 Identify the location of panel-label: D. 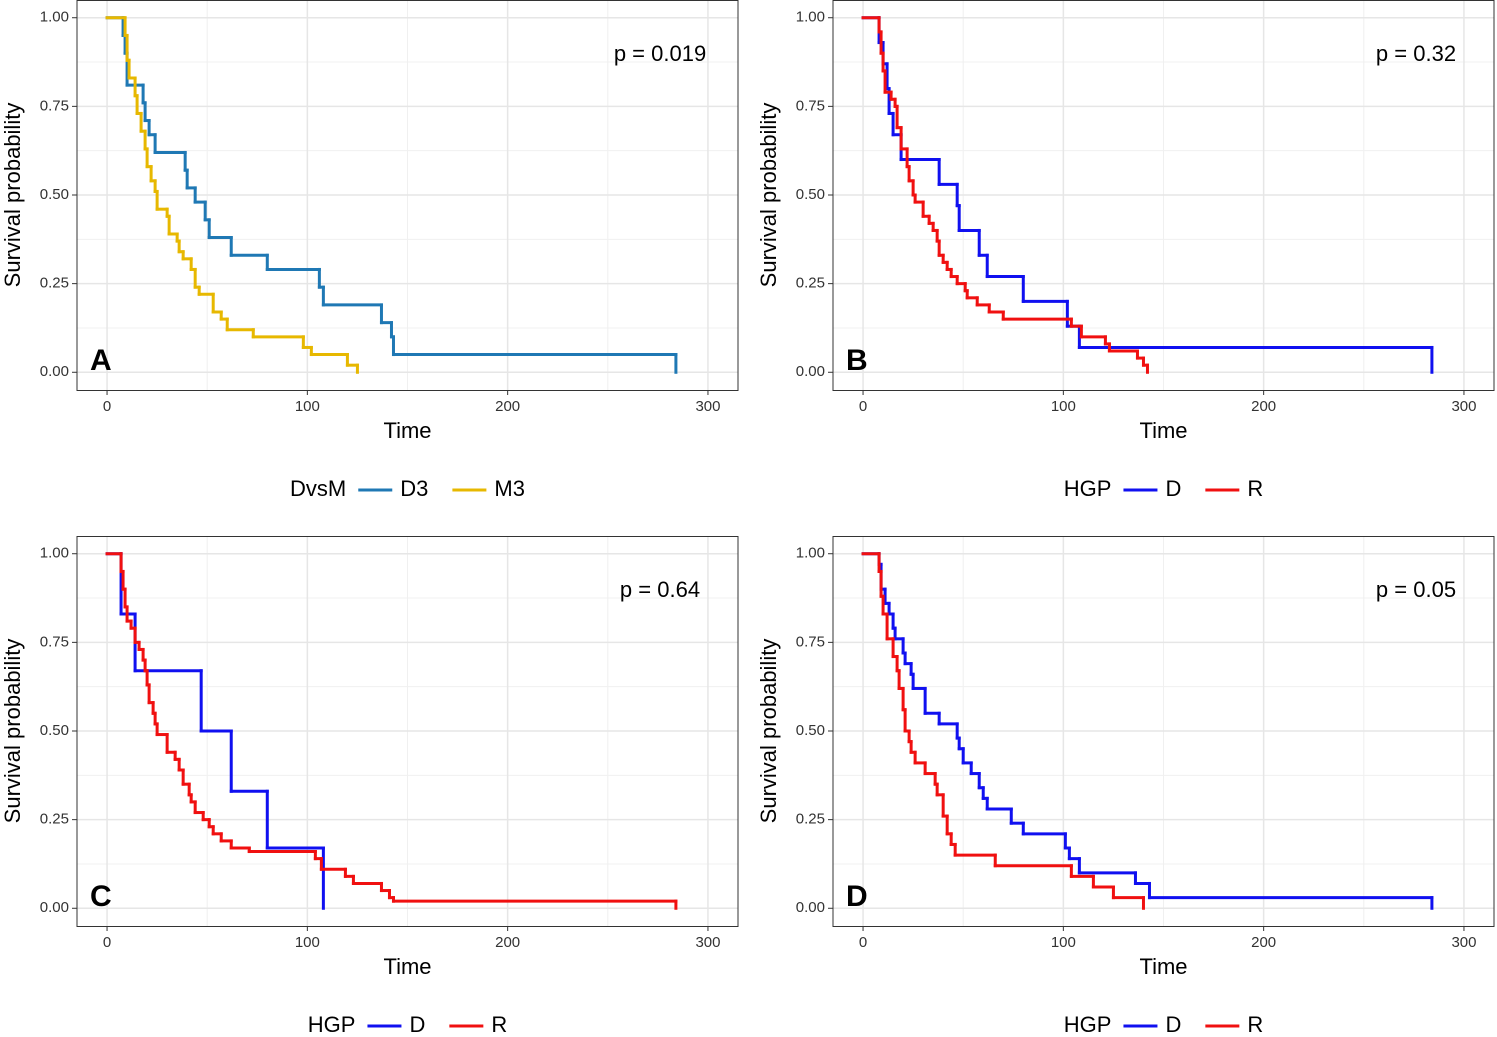
(857, 896).